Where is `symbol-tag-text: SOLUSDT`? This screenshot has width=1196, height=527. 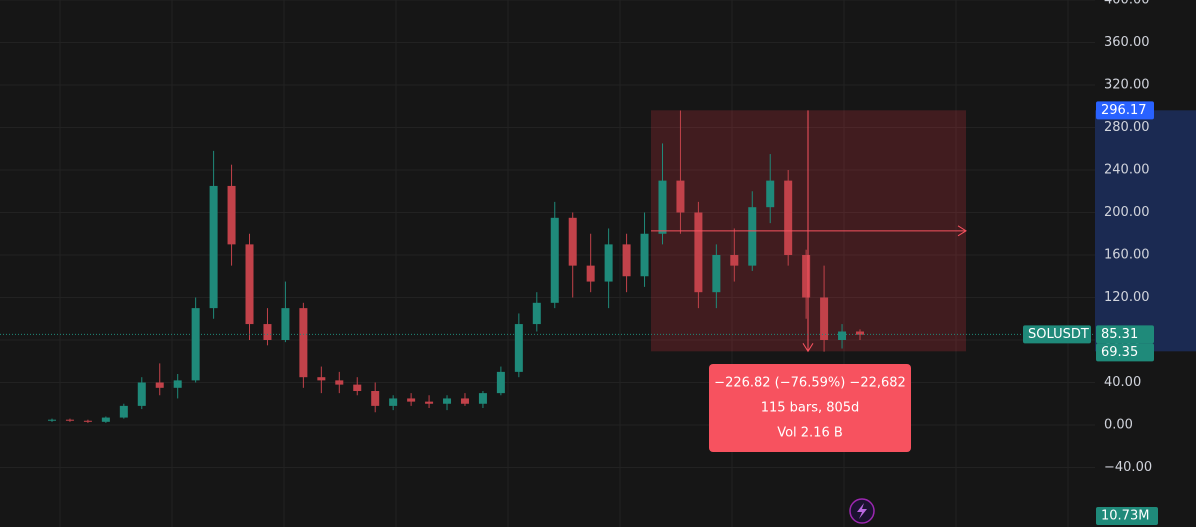
symbol-tag-text: SOLUSDT is located at coordinates (1058, 334).